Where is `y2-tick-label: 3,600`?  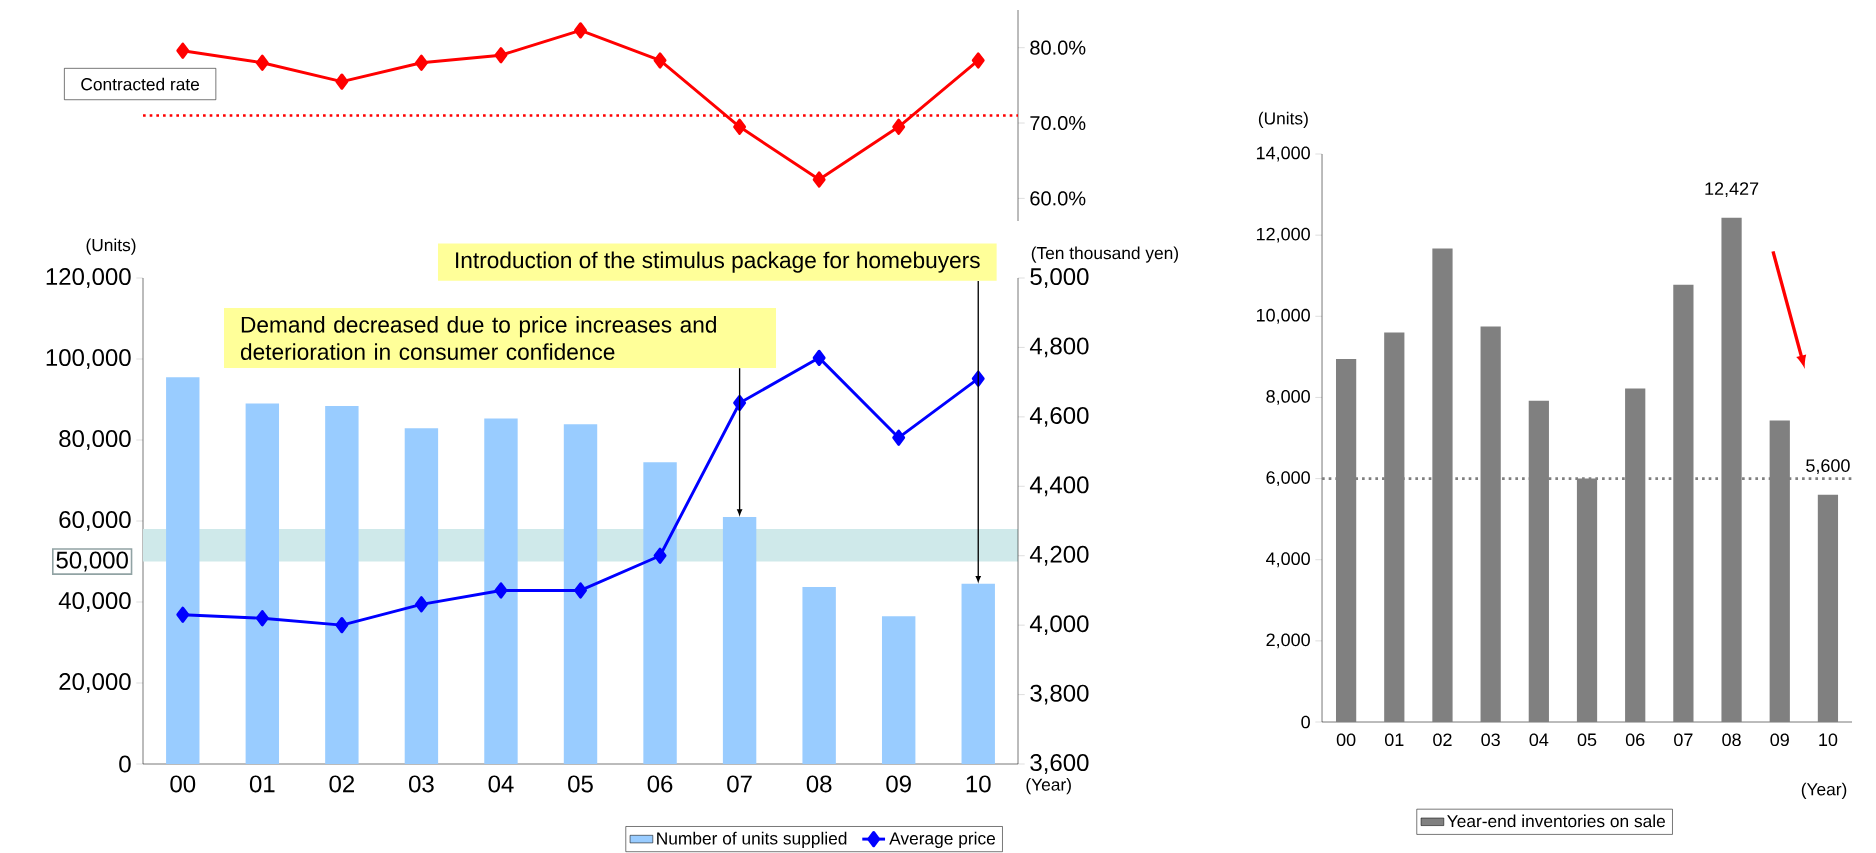
y2-tick-label: 3,600 is located at coordinates (1059, 764).